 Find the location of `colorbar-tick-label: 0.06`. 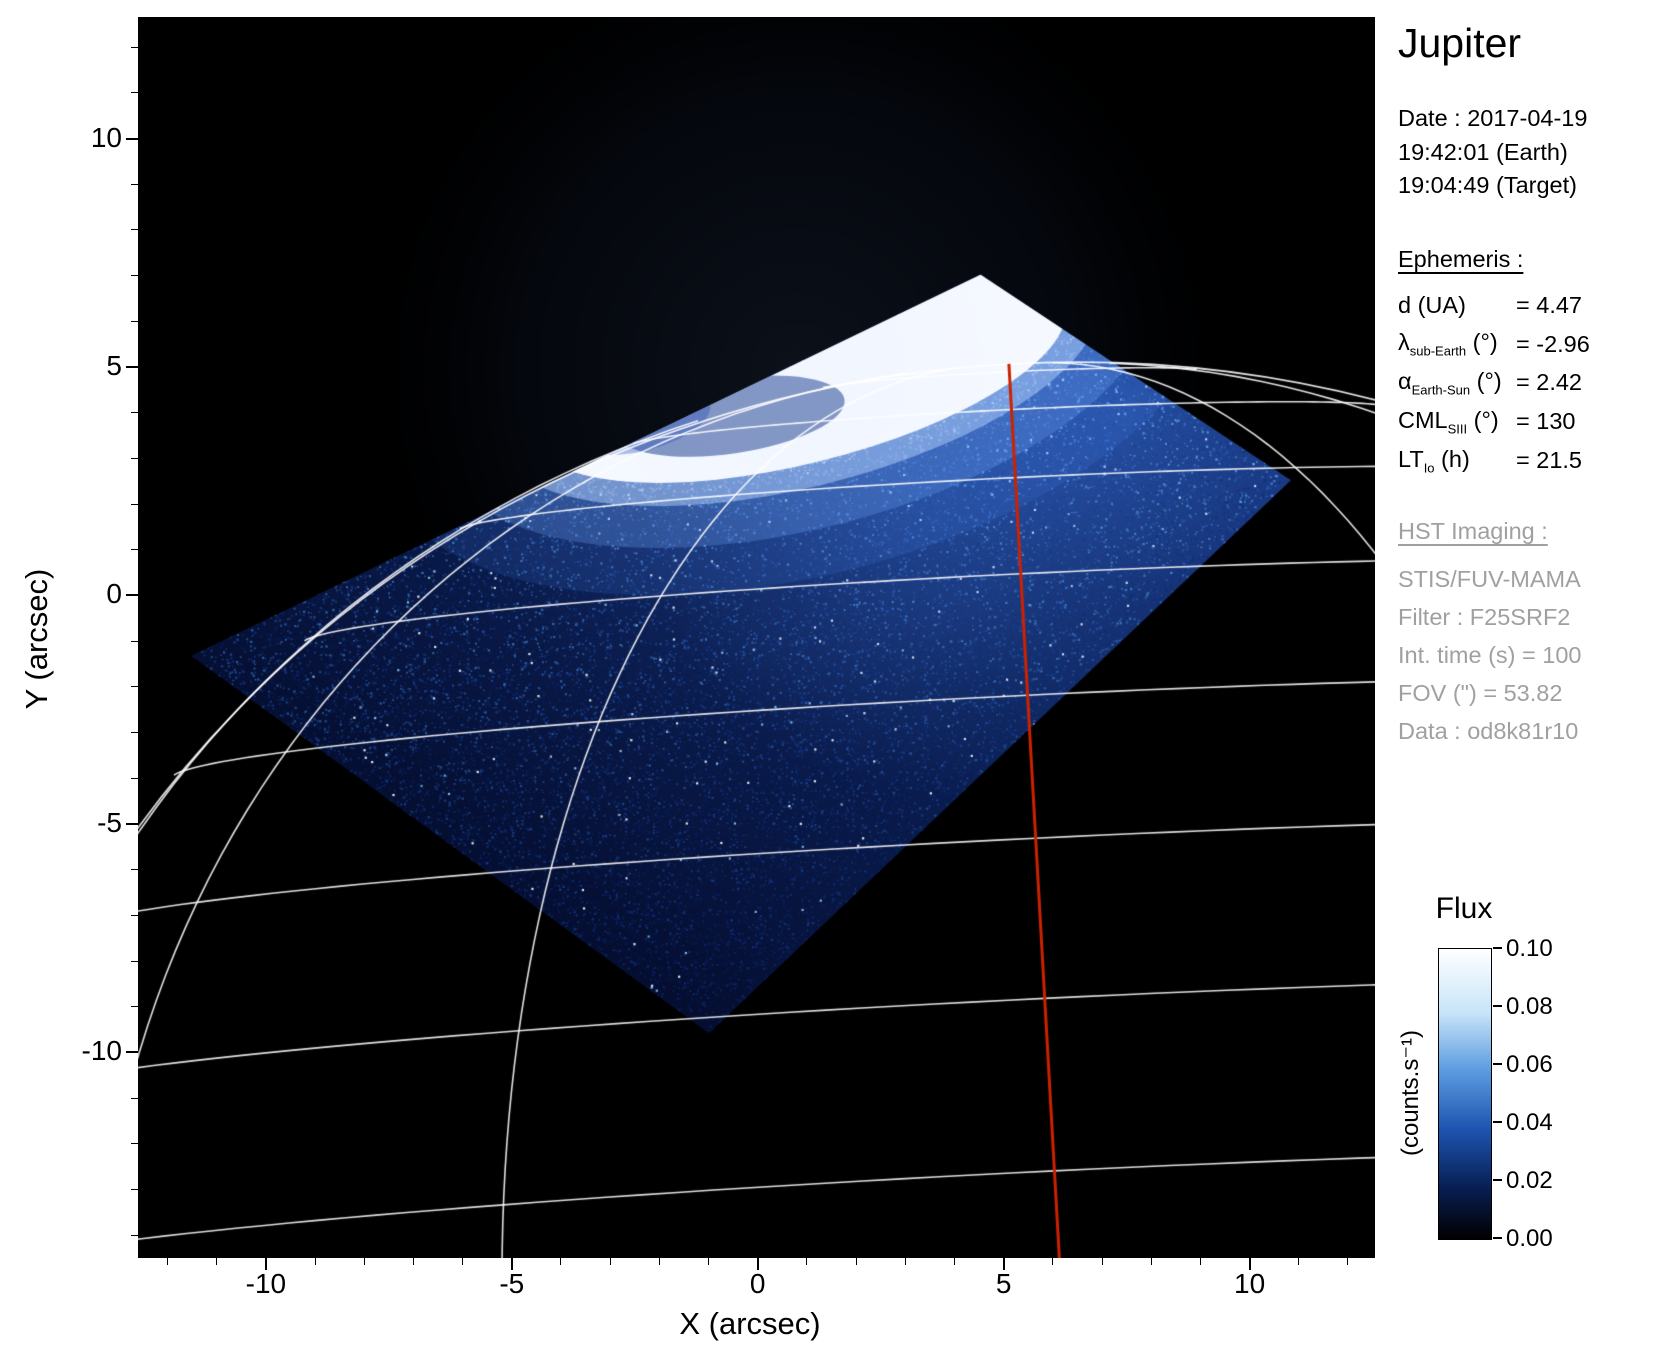

colorbar-tick-label: 0.06 is located at coordinates (1529, 1064).